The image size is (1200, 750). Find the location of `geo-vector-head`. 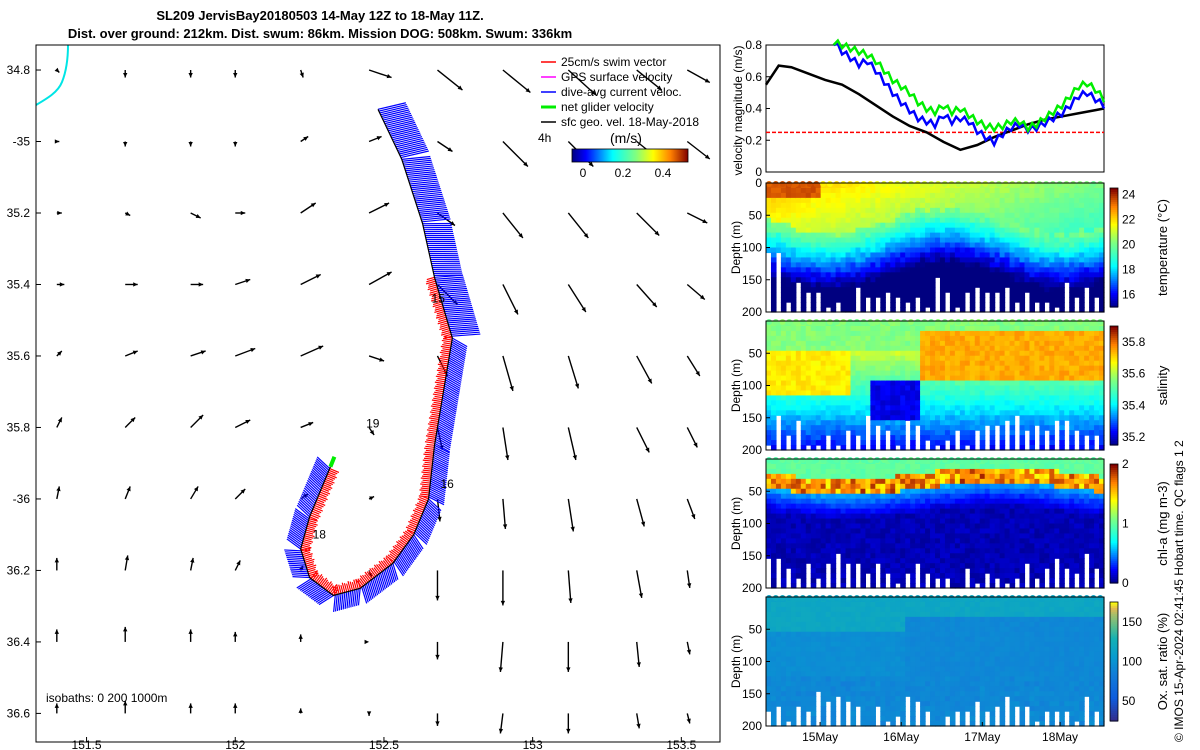

geo-vector-head is located at coordinates (190, 75).